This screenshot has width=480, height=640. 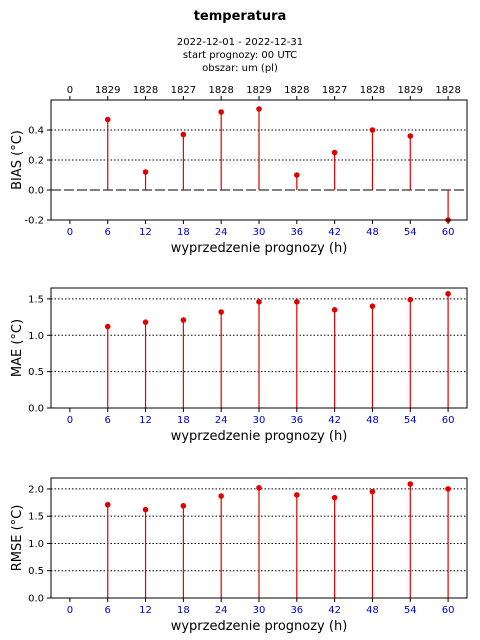 I want to click on y-axis-label: BIAS (°C), so click(x=17, y=160).